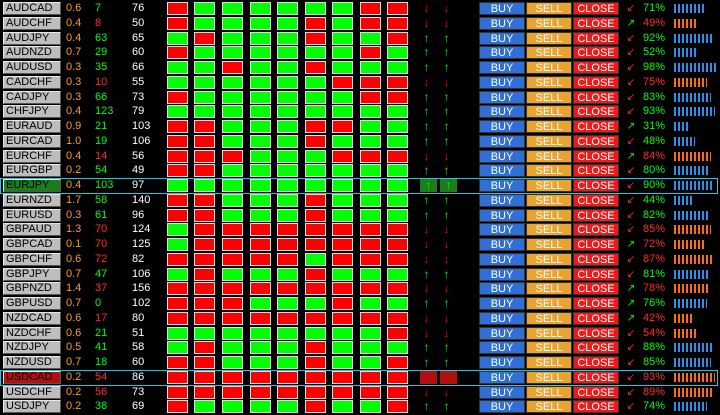 Image resolution: width=720 pixels, height=415 pixels. I want to click on pair-button: GBPNZD, so click(32, 289).